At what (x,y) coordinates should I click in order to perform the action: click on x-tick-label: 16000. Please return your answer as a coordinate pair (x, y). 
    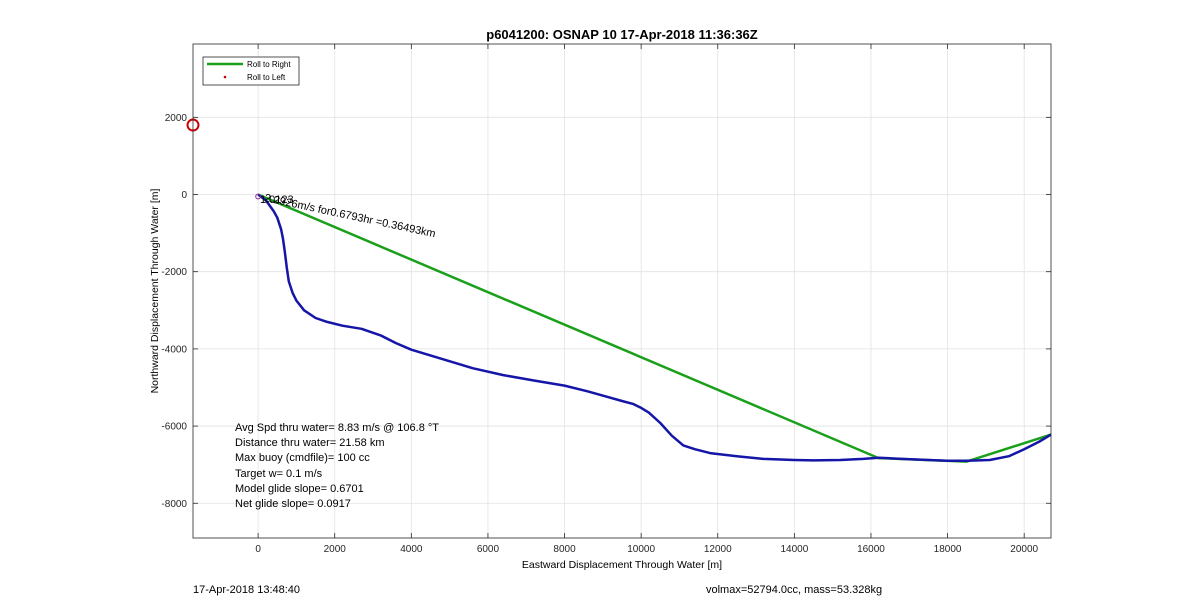
    Looking at the image, I should click on (871, 549).